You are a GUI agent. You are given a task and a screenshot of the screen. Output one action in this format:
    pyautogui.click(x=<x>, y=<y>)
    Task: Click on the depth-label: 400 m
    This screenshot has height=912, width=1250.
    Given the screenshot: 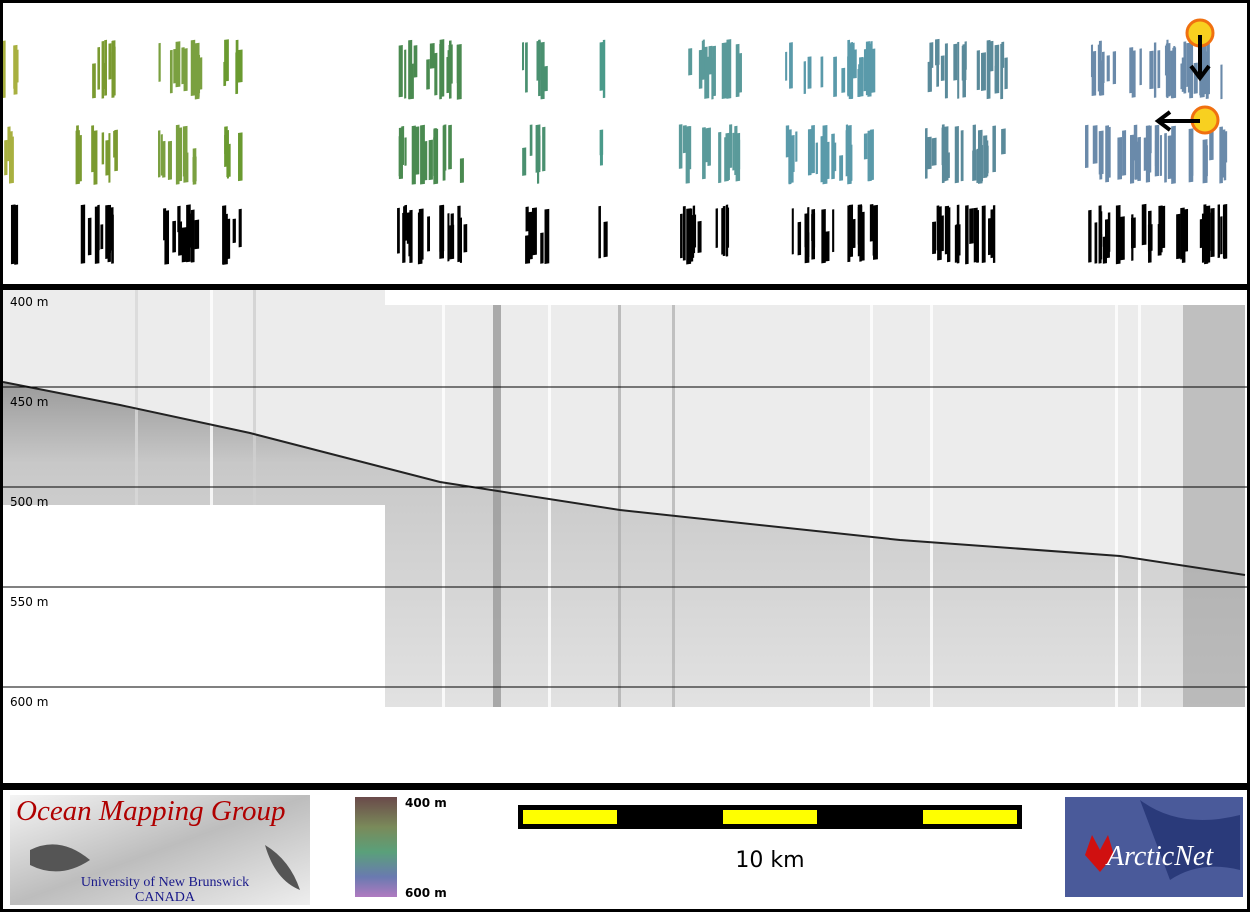 What is the action you would take?
    pyautogui.click(x=29, y=302)
    